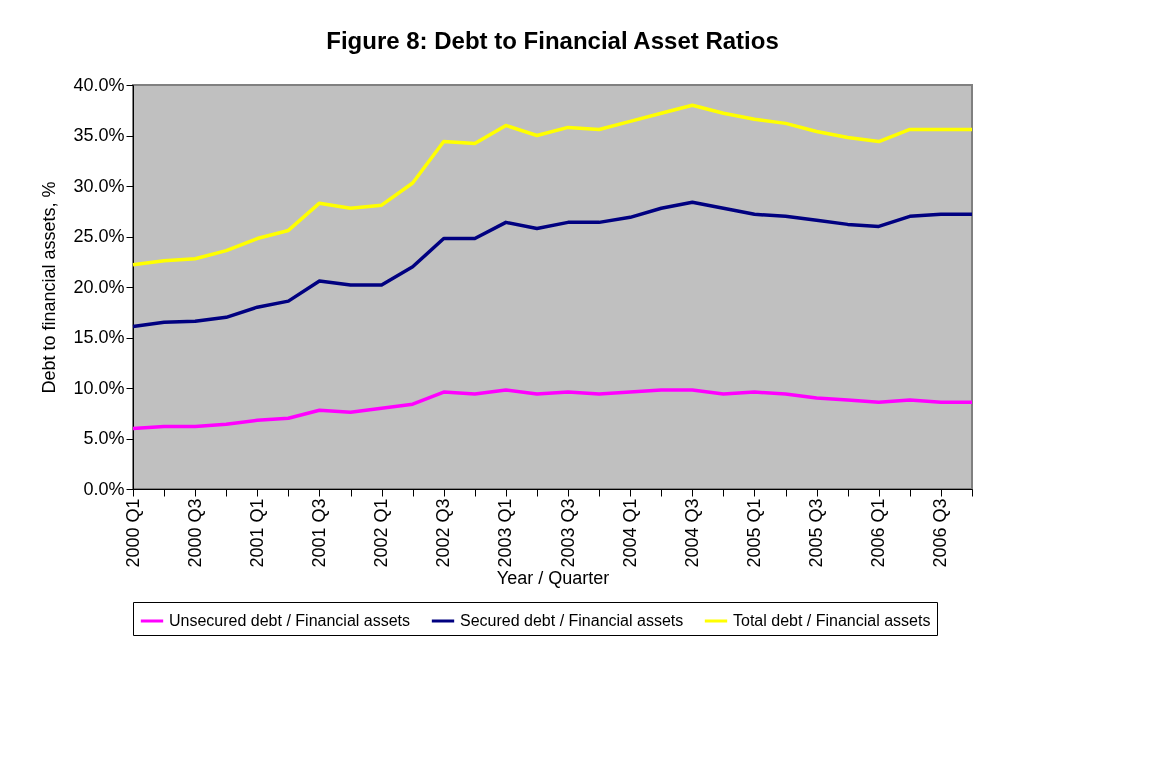 This screenshot has width=1151, height=767. What do you see at coordinates (290, 620) in the screenshot?
I see `legend-label: Unsecured debt / Financial assets` at bounding box center [290, 620].